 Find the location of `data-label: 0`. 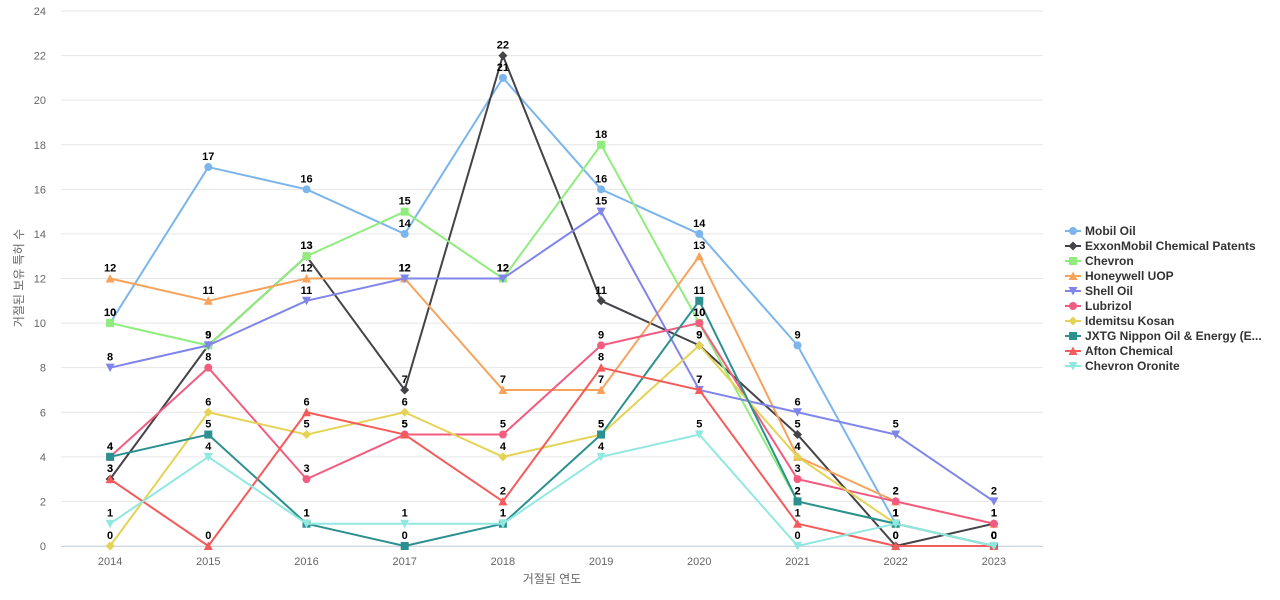

data-label: 0 is located at coordinates (994, 536).